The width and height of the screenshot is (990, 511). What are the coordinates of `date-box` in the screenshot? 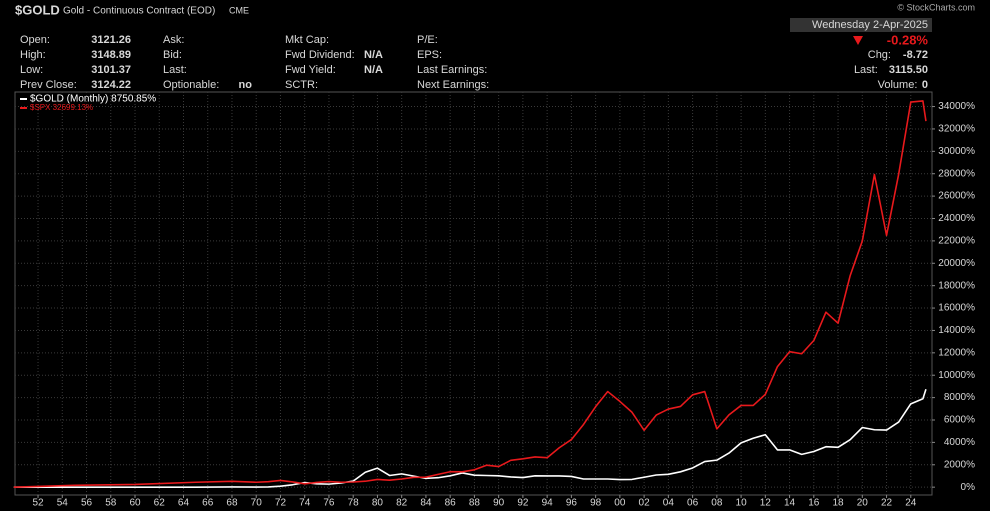 It's located at (861, 25).